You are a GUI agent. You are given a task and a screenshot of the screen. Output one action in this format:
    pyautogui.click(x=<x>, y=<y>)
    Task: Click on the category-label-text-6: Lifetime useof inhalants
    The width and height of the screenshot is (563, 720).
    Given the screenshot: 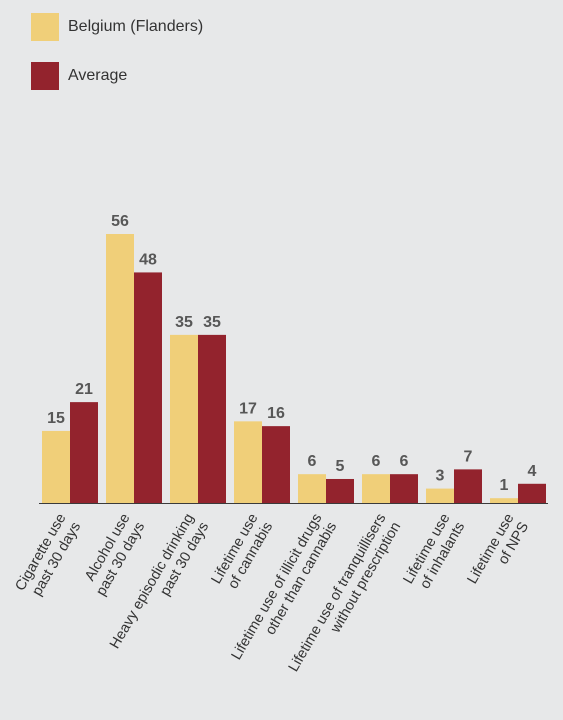 What is the action you would take?
    pyautogui.click(x=435, y=553)
    